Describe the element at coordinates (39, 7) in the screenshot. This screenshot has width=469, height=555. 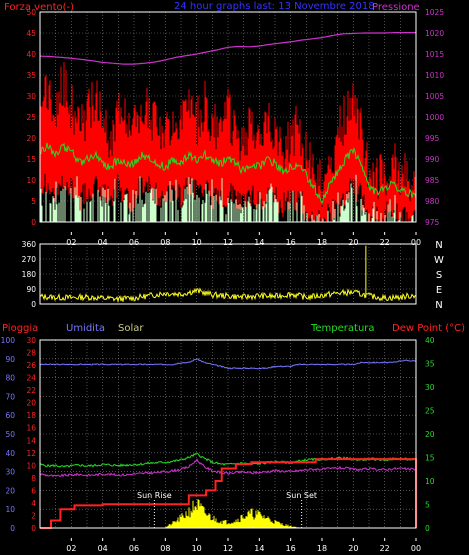
I see `wind-axis-label: Forza vento(-)` at that location.